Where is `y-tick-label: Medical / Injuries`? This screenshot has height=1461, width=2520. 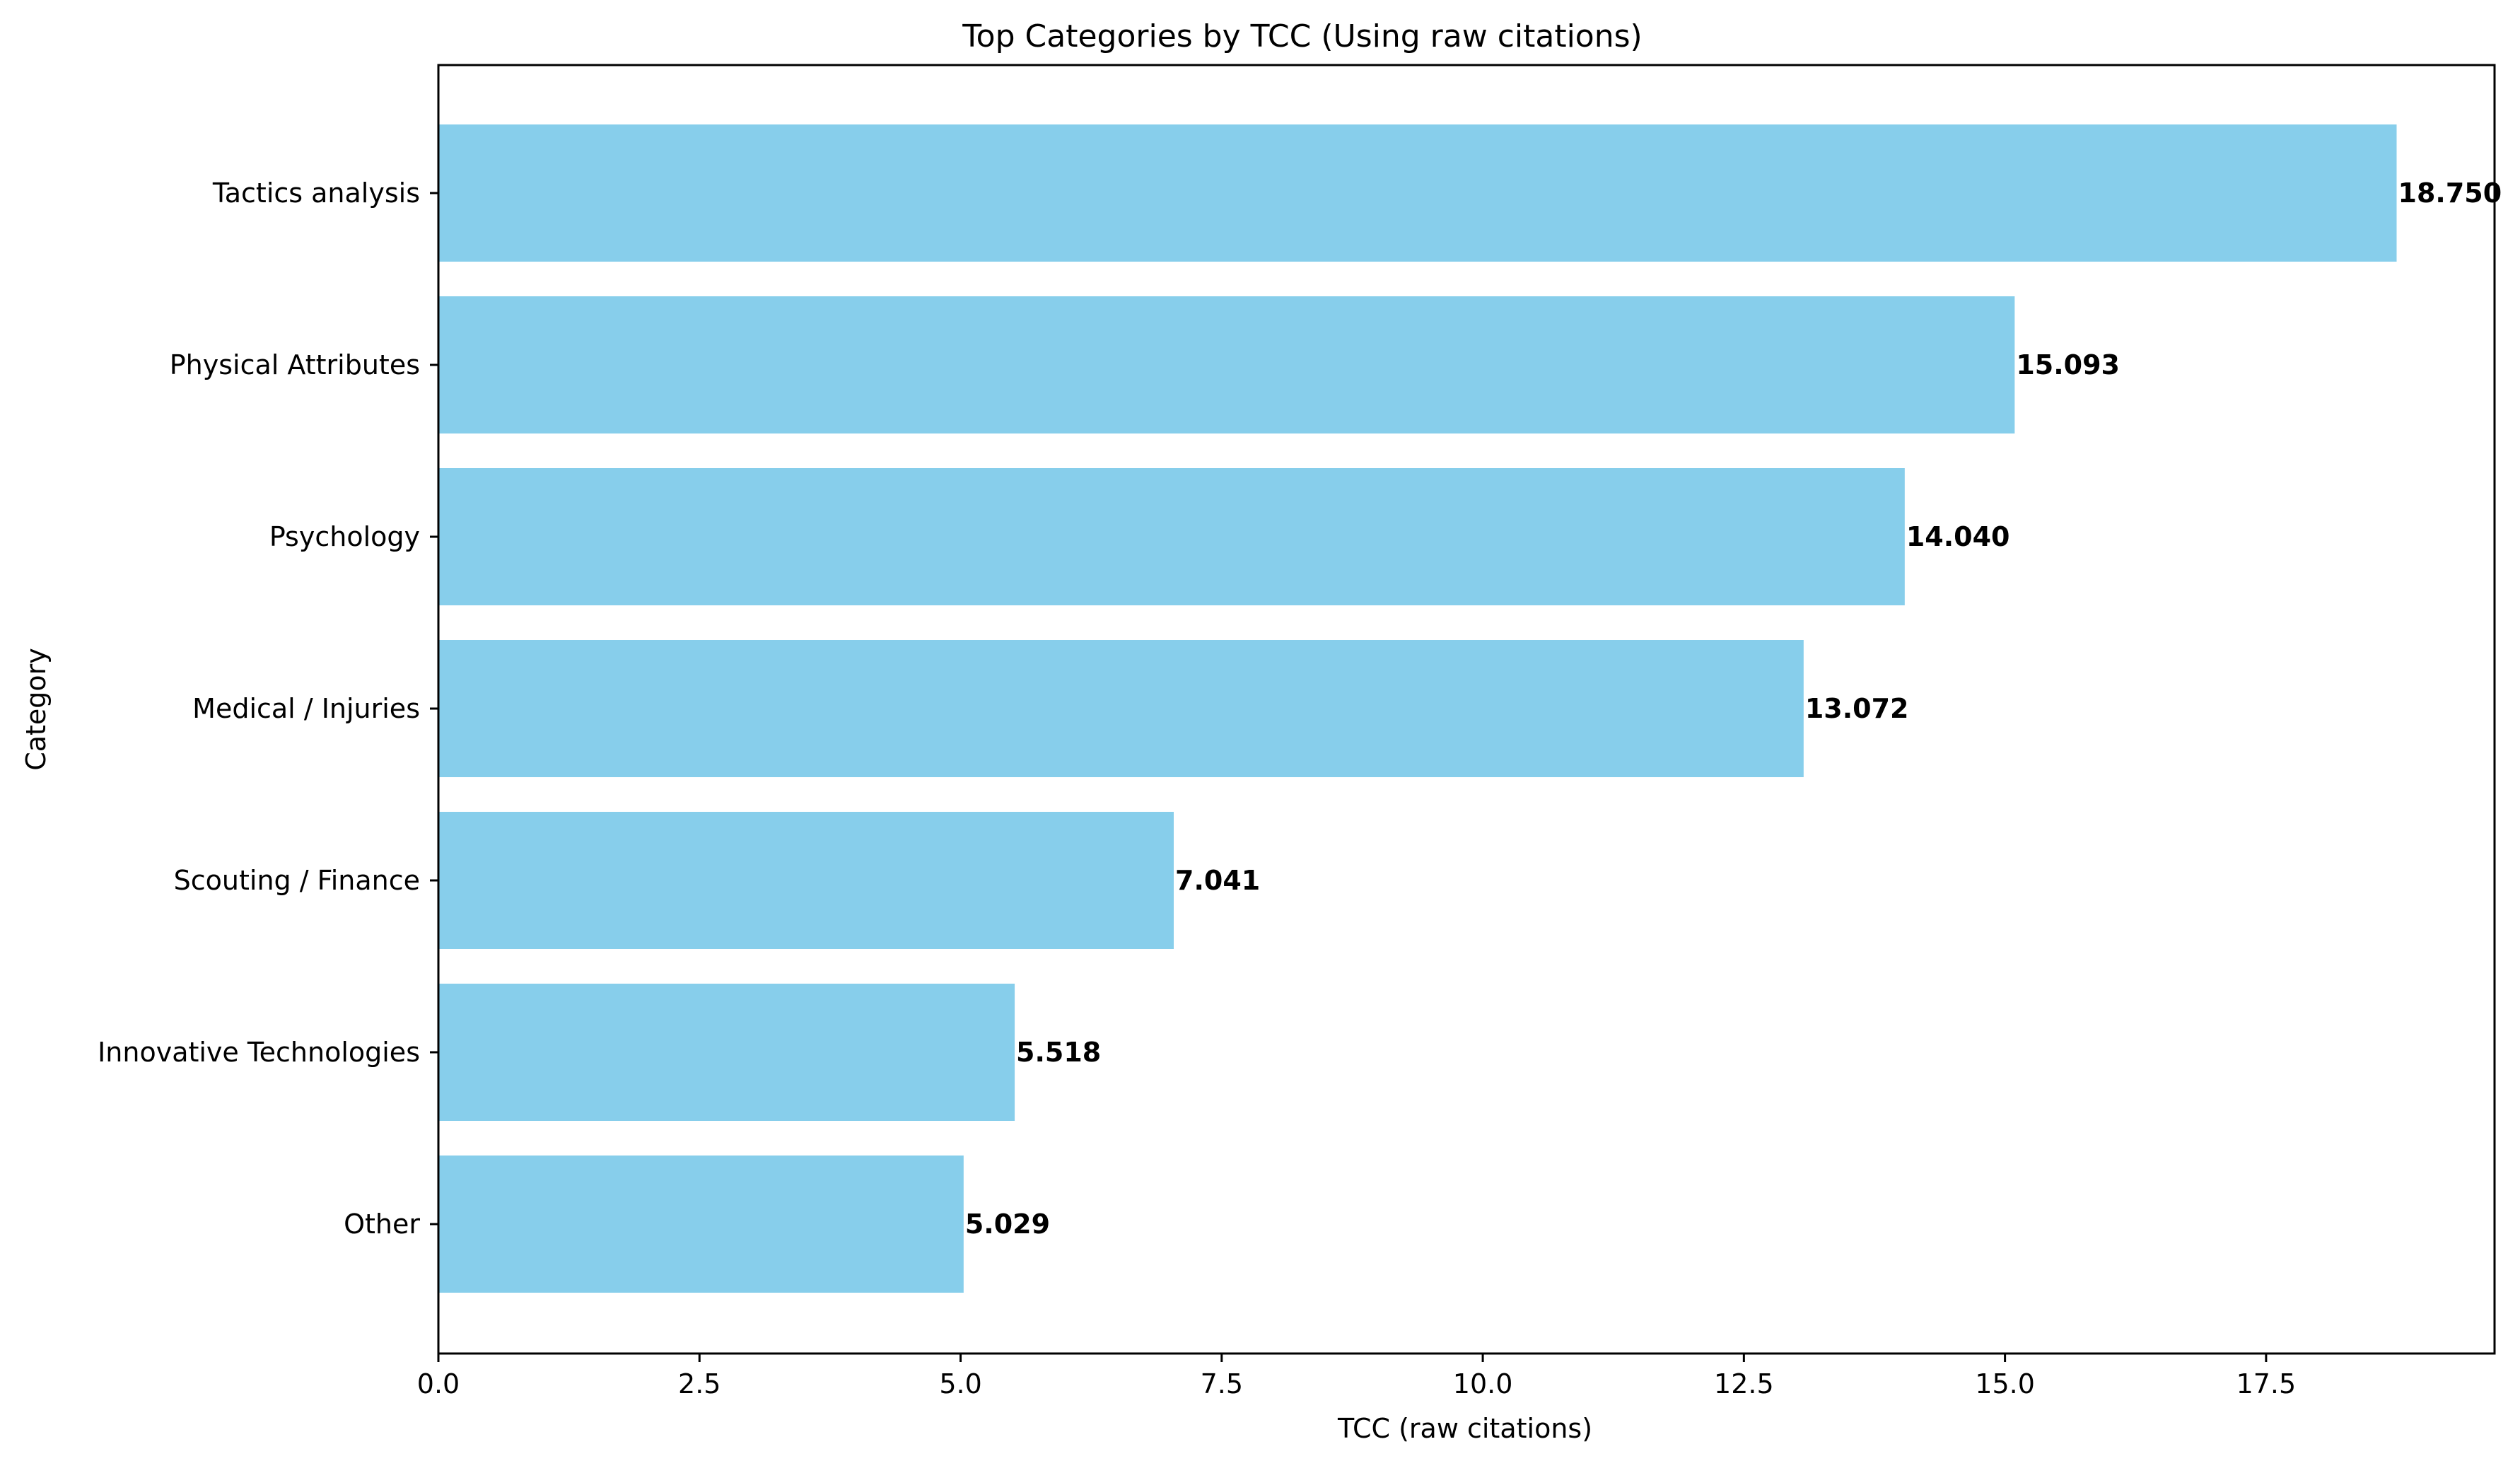
y-tick-label: Medical / Injuries is located at coordinates (306, 709).